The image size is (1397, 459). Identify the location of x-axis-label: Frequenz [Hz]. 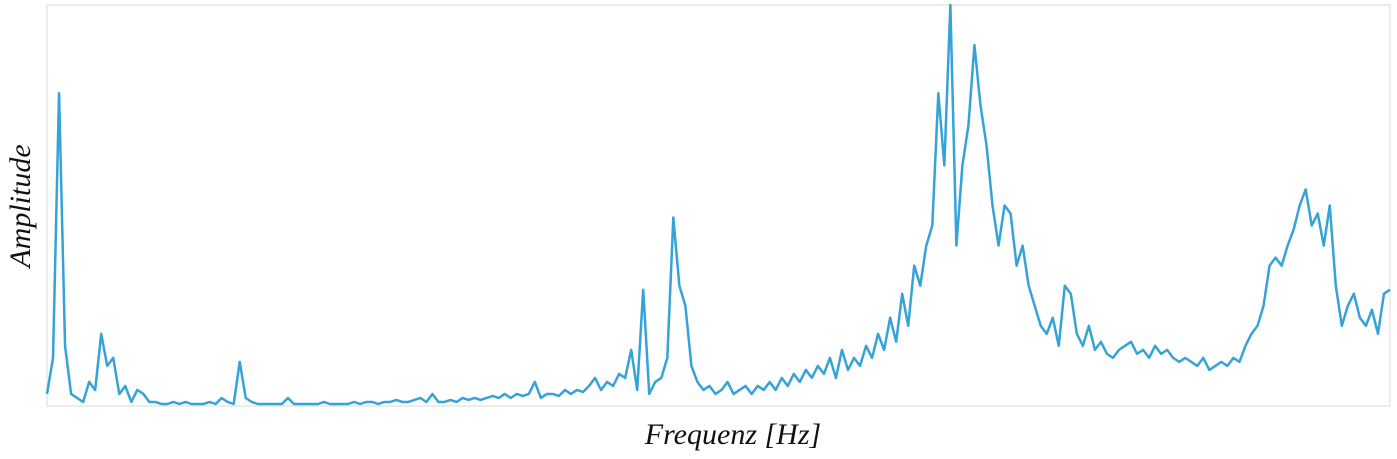
(732, 434).